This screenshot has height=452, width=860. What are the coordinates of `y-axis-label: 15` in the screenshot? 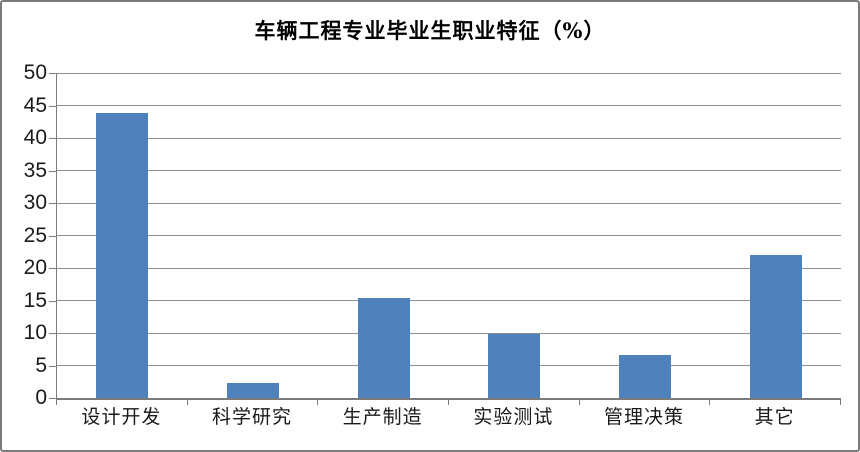 It's located at (35, 300).